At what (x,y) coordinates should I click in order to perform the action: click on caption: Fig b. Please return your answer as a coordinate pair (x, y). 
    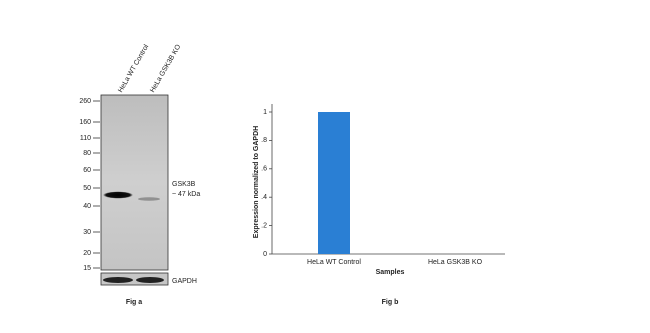
    Looking at the image, I should click on (390, 302).